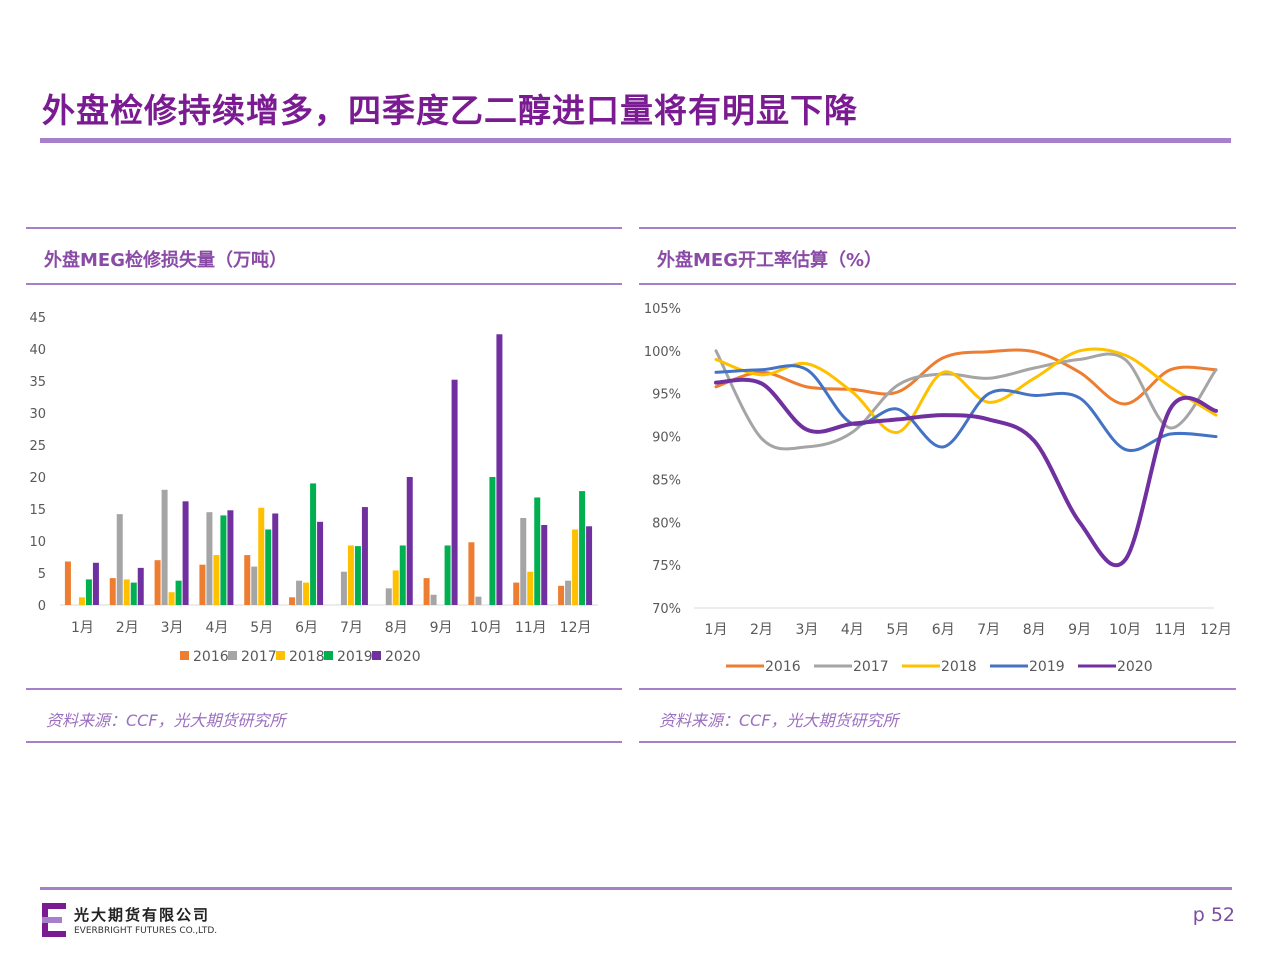 The image size is (1280, 960). Describe the element at coordinates (324, 228) in the screenshot. I see `left-panel-top-rule` at that location.